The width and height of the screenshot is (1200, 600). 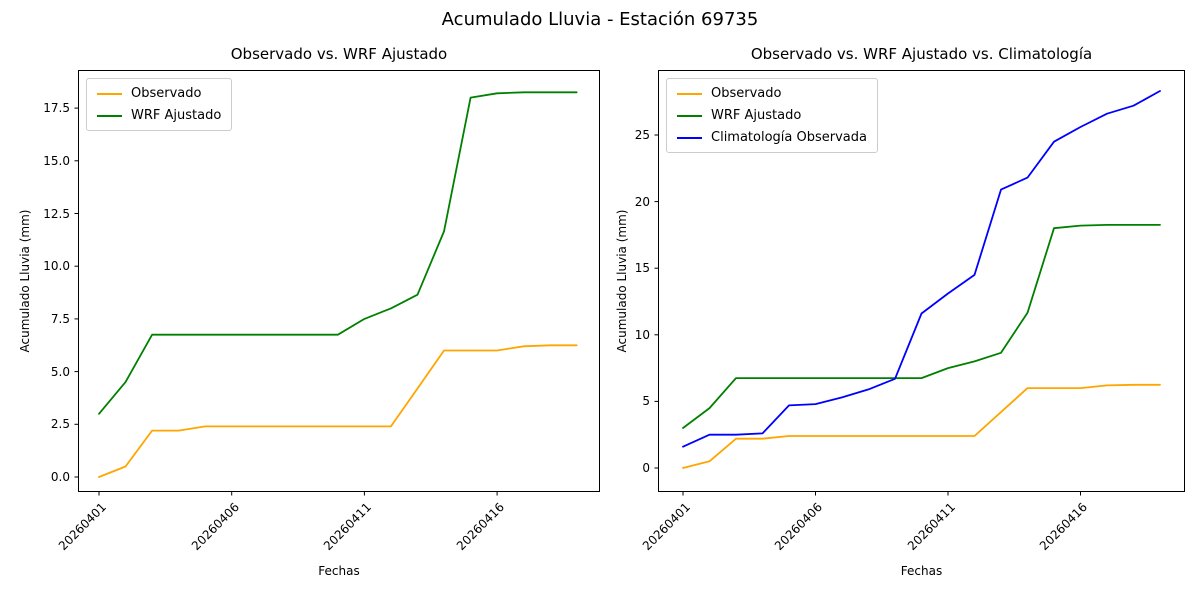 I want to click on y-tick-label: 5, so click(x=646, y=401).